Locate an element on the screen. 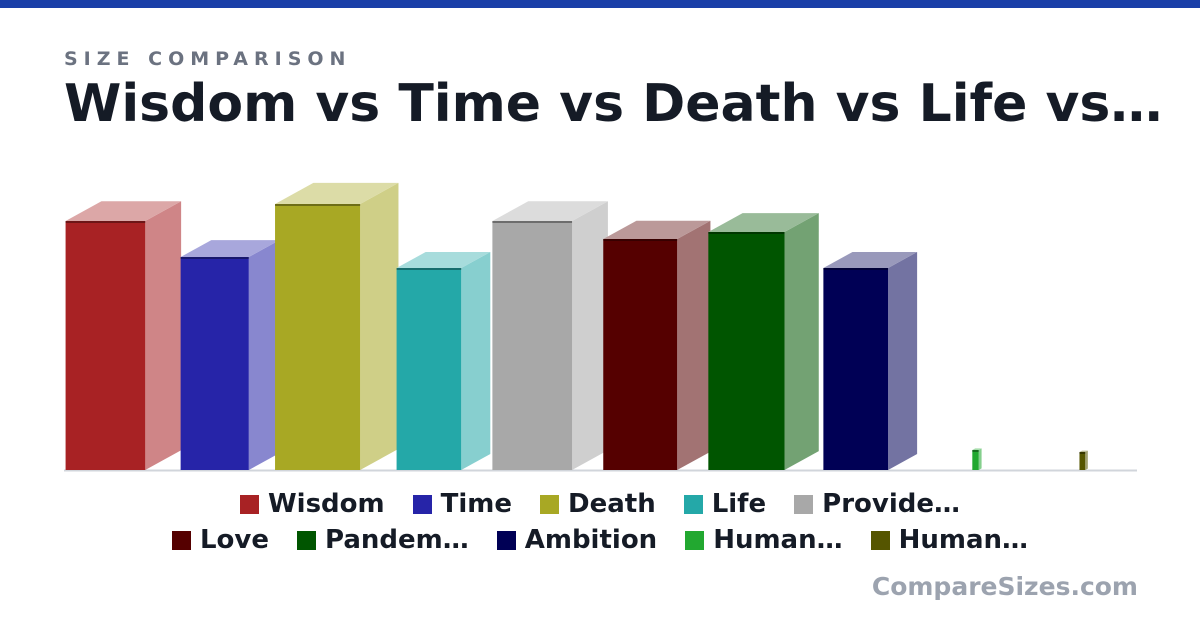 The width and height of the screenshot is (1200, 630). legend-label: Time is located at coordinates (476, 504).